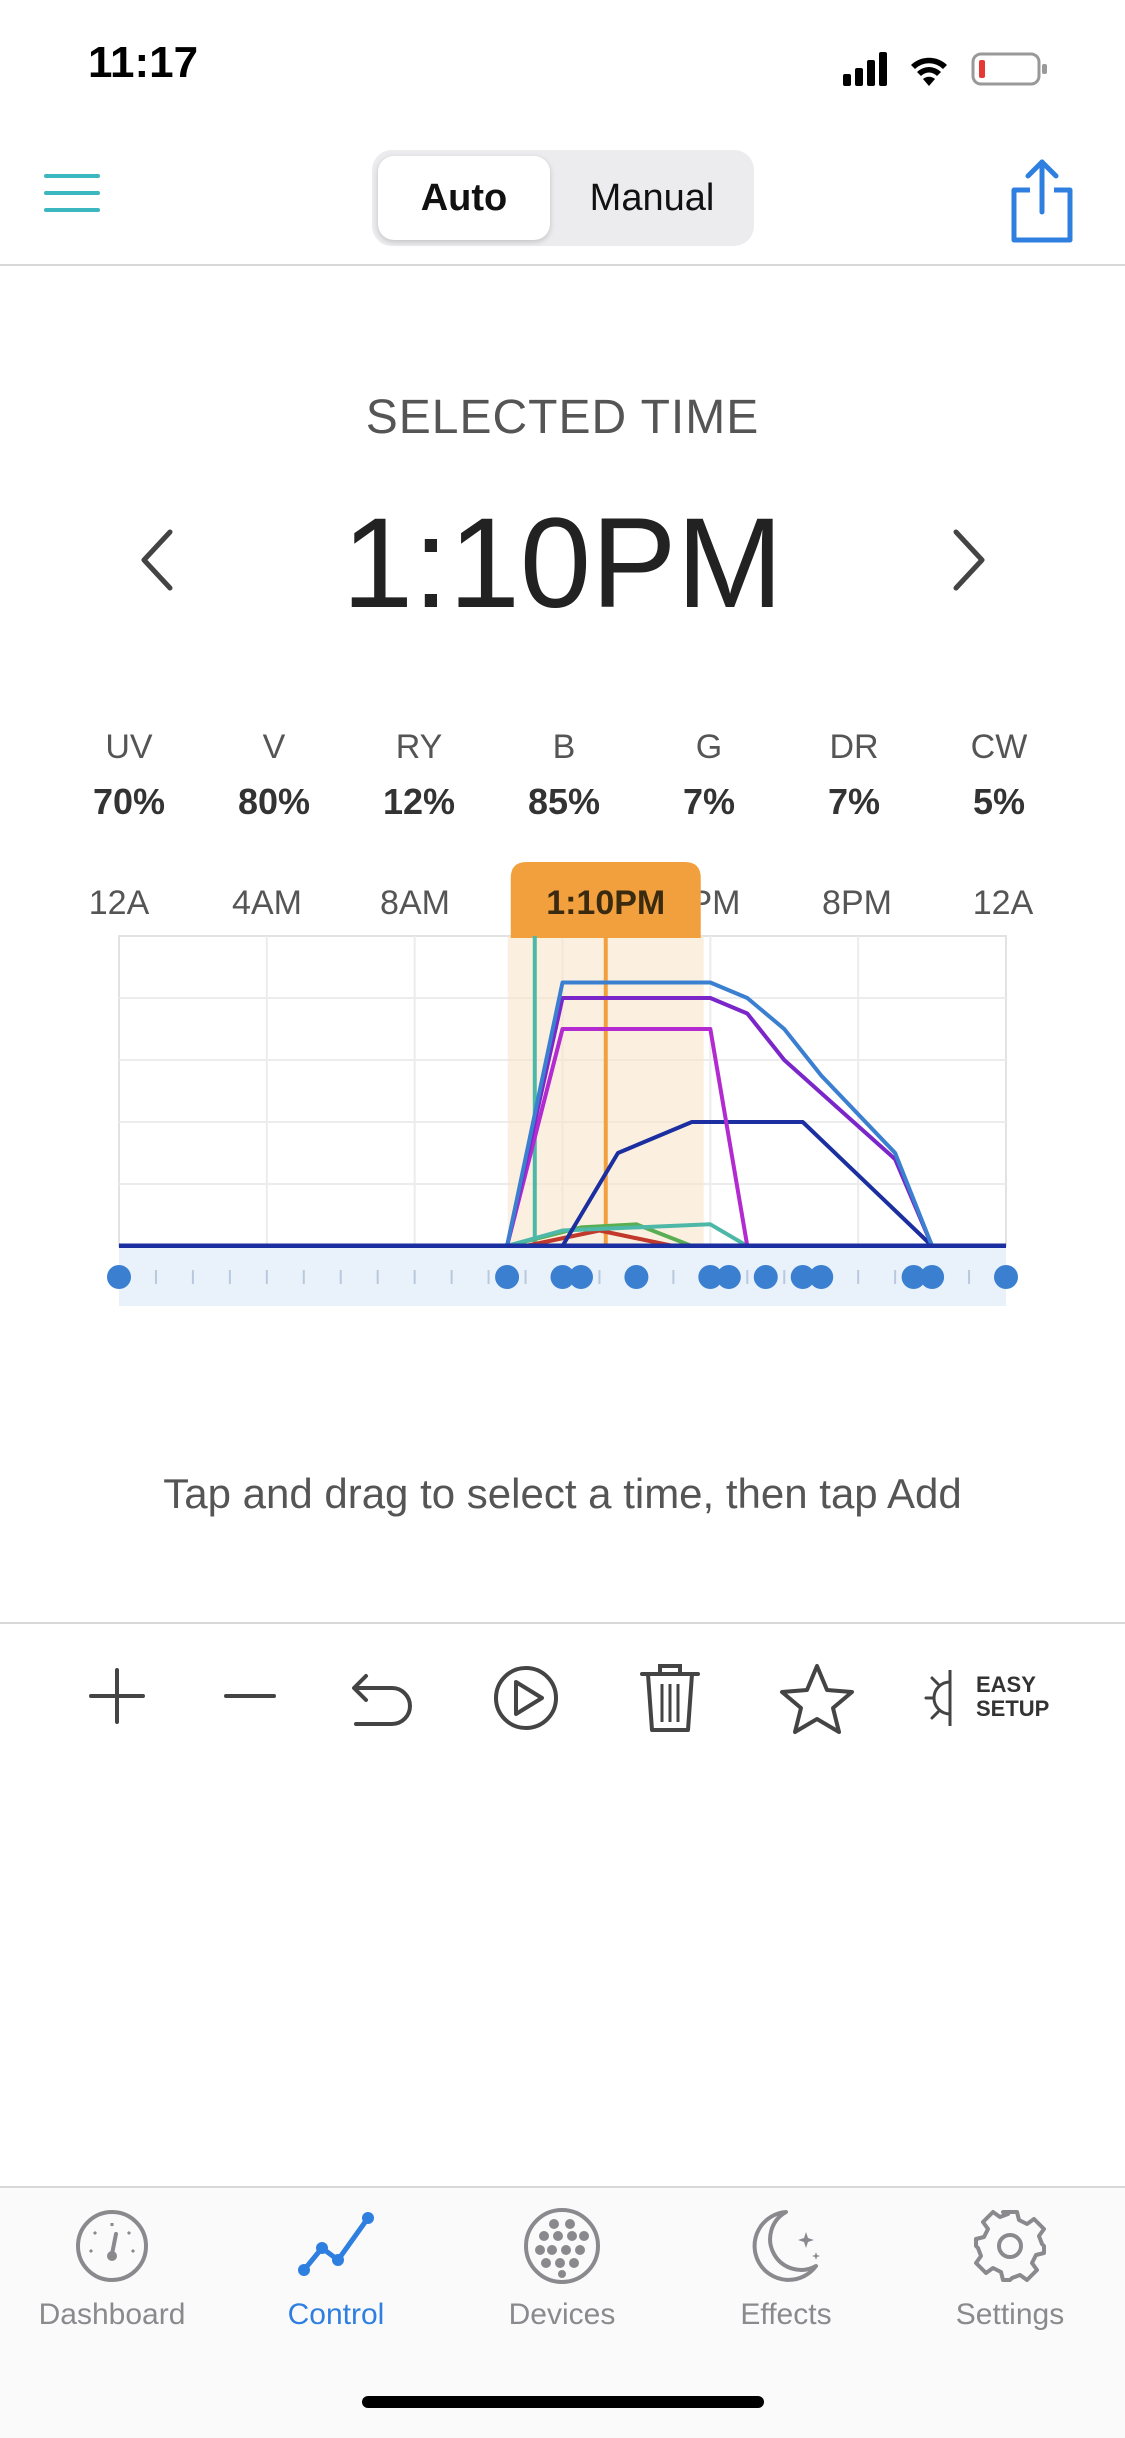  I want to click on home-indicator, so click(563, 2402).